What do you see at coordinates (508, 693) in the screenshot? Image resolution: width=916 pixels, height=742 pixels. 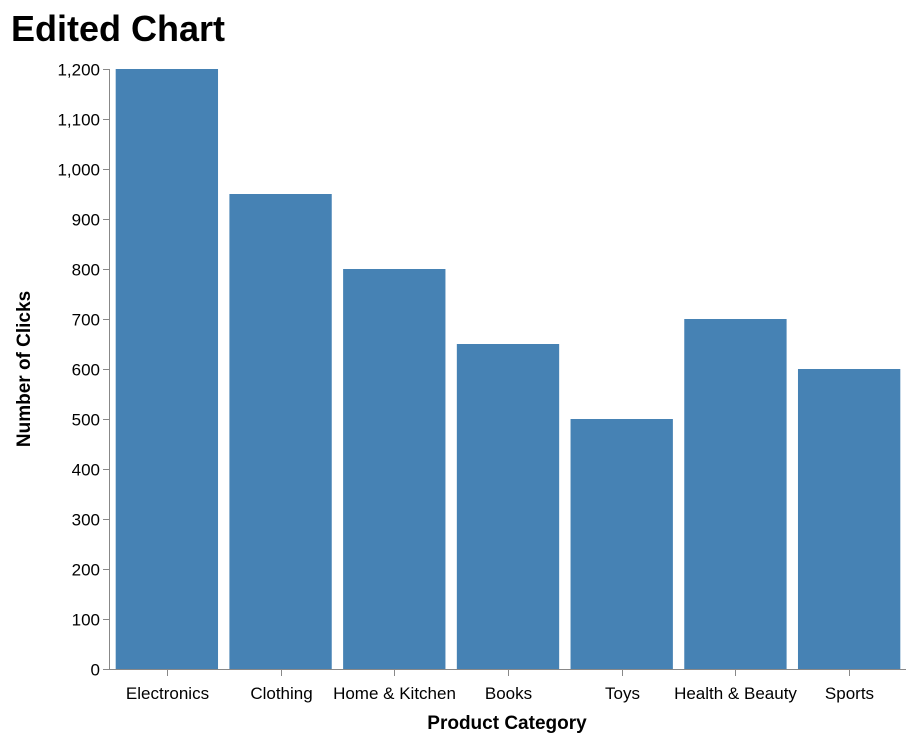 I see `x-tick-label: Books` at bounding box center [508, 693].